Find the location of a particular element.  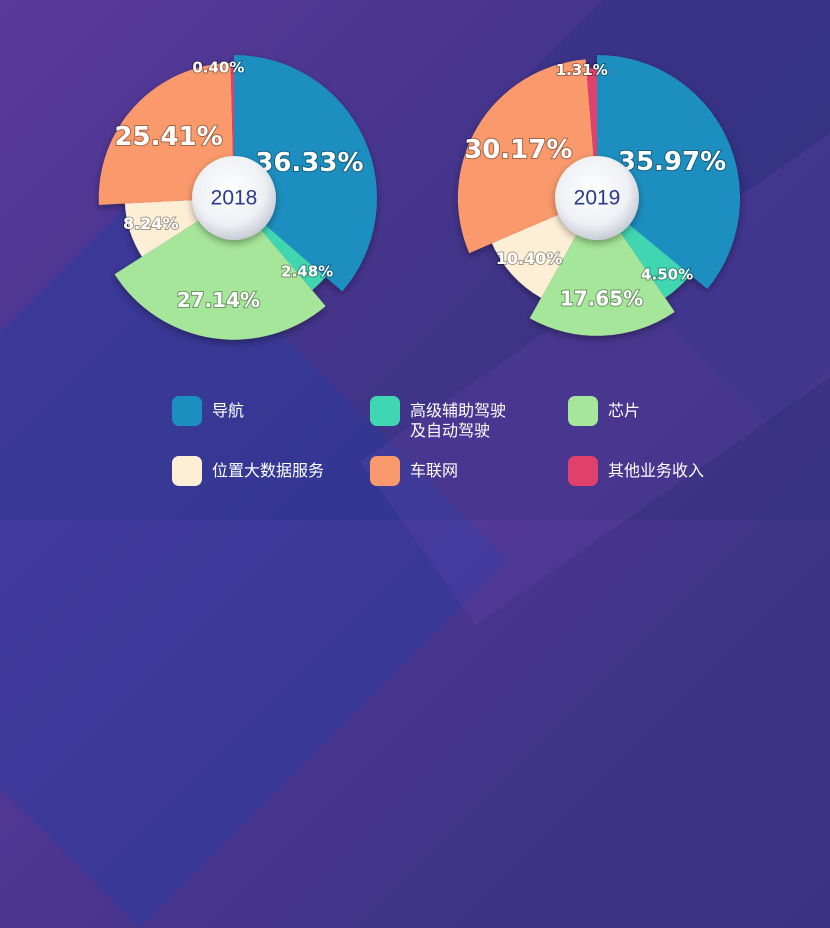

pie-center-year: 2018 is located at coordinates (234, 198).